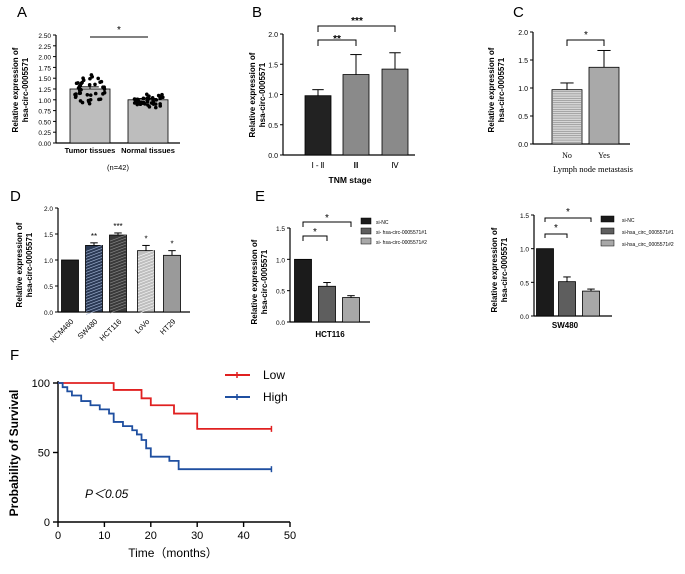  What do you see at coordinates (88, 329) in the screenshot?
I see `x-category-label: SW480` at bounding box center [88, 329].